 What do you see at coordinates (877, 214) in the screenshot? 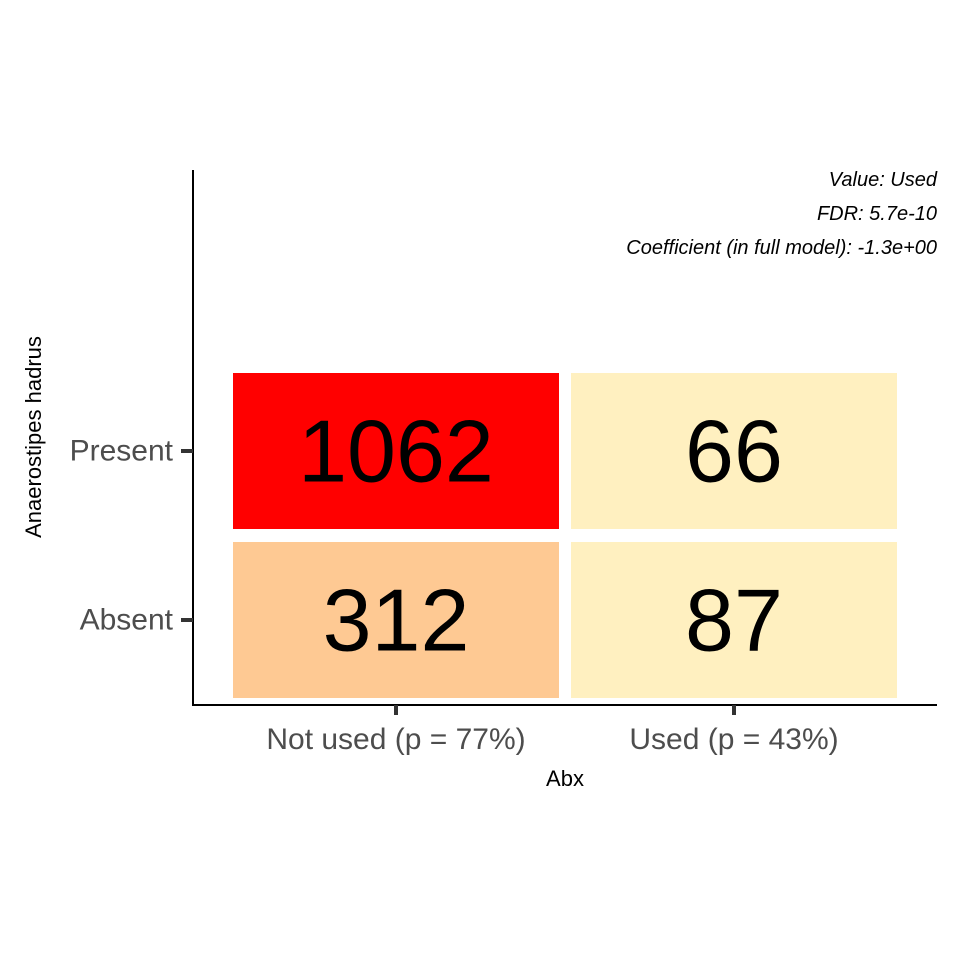
I see `annotation-line: FDR: 5.7e-10` at bounding box center [877, 214].